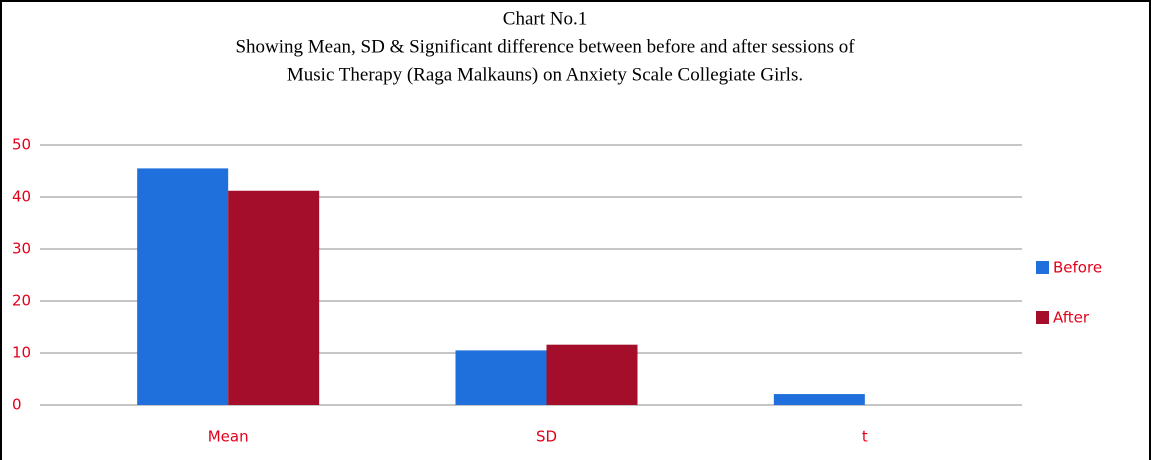  I want to click on legend-label: Before, so click(1077, 268).